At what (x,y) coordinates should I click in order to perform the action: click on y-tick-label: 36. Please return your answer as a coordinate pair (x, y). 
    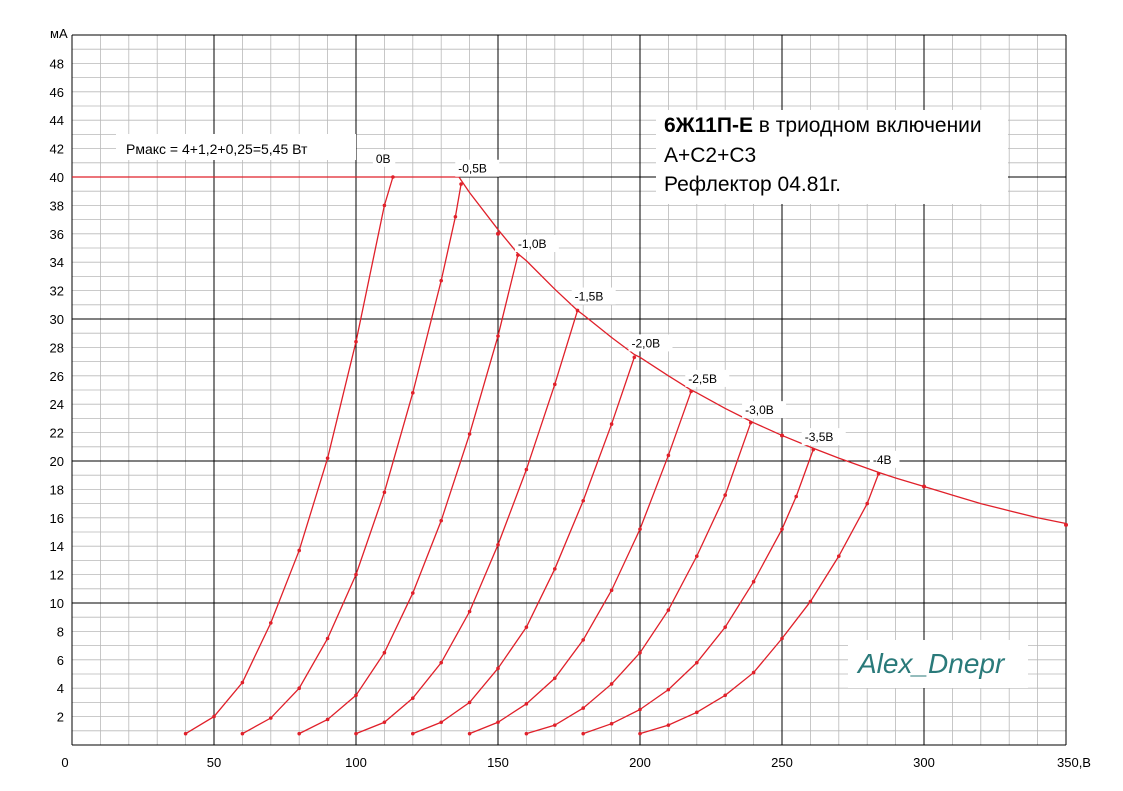
    Looking at the image, I should click on (57, 234).